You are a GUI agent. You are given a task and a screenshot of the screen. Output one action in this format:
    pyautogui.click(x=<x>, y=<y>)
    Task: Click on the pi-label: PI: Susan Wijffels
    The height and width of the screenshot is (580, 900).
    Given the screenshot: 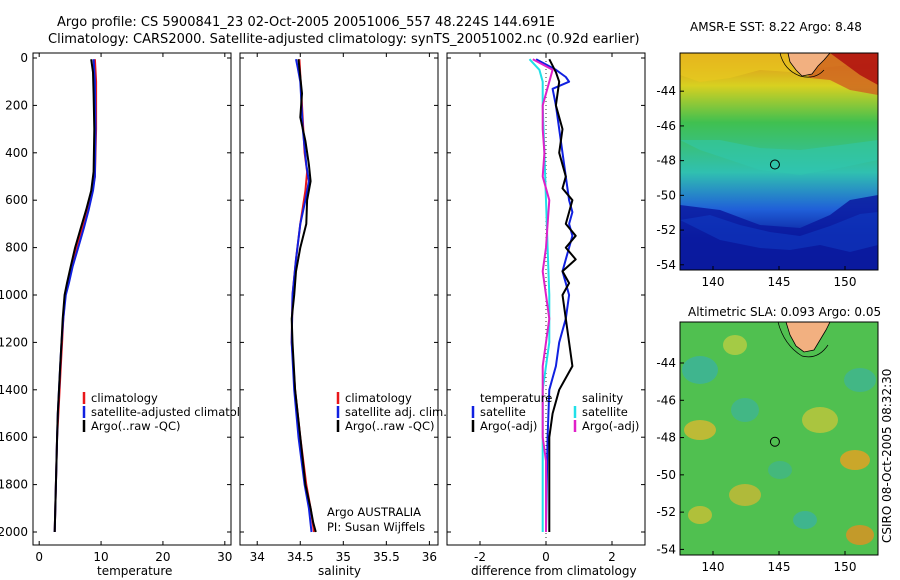 What is the action you would take?
    pyautogui.click(x=376, y=527)
    